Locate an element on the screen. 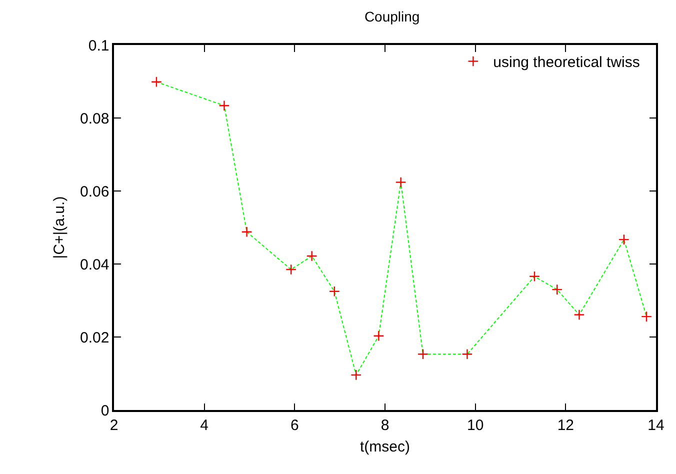  y-tick-label: 0.1 is located at coordinates (99, 45).